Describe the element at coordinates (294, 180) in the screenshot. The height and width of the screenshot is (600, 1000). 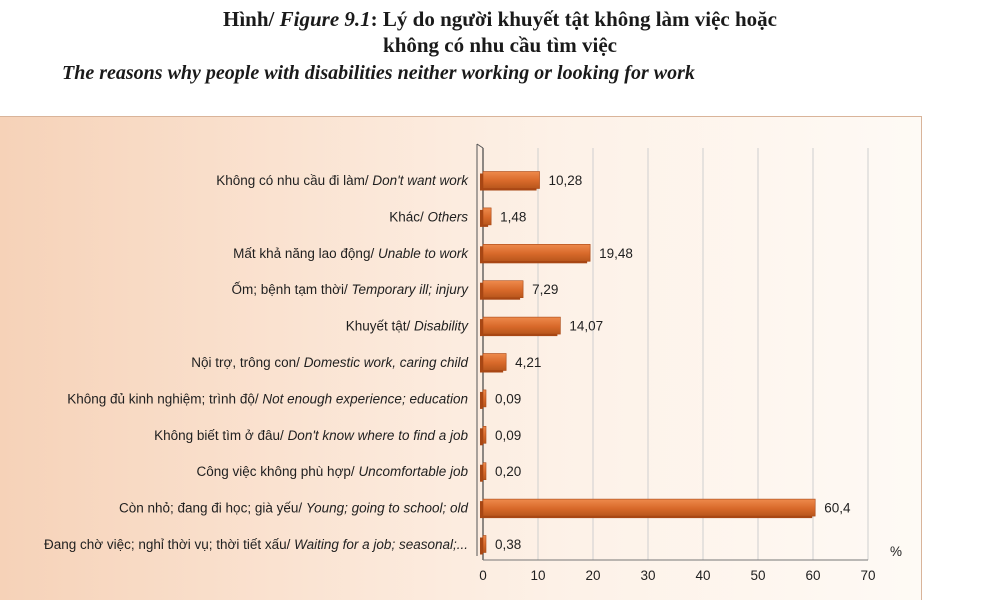
I see `category-label-vi: Không có nhu cầu đi làm/` at that location.